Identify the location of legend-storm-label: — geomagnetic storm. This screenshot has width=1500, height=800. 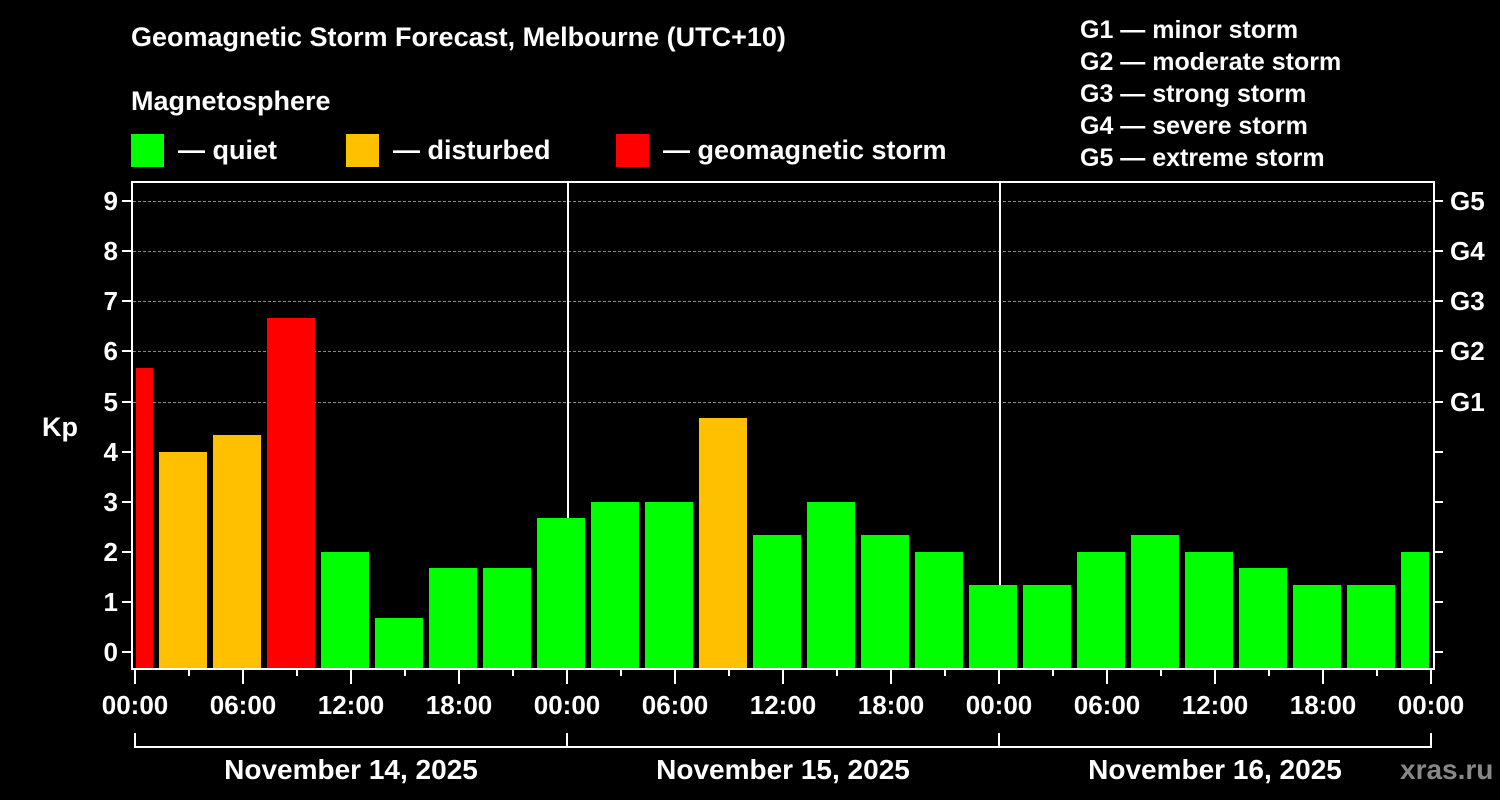
(805, 150).